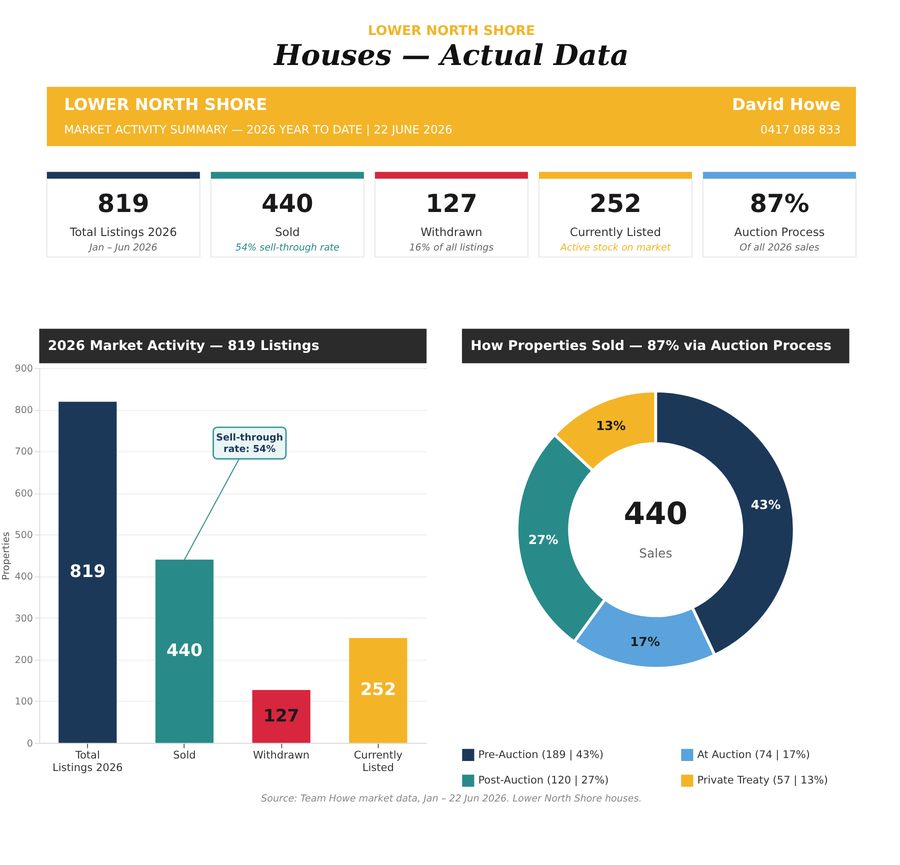 Image resolution: width=900 pixels, height=865 pixels. Describe the element at coordinates (451, 232) in the screenshot. I see `category-label: Withdrawn` at that location.